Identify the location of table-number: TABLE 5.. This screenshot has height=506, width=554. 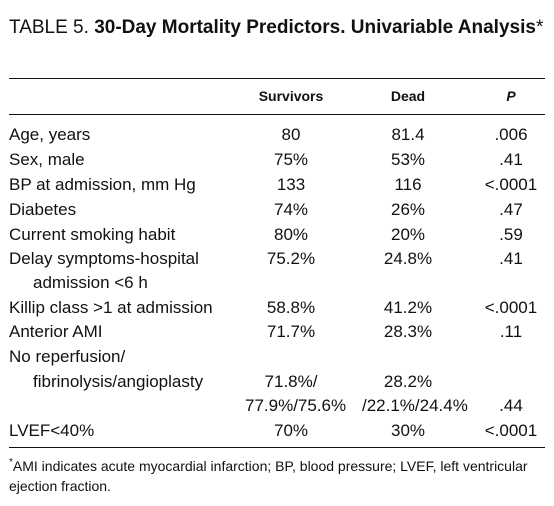
(49, 27).